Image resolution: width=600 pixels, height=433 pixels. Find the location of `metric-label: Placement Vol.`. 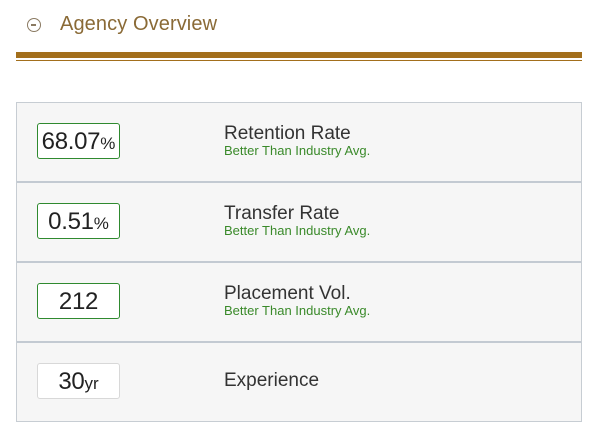

metric-label: Placement Vol. is located at coordinates (287, 293).